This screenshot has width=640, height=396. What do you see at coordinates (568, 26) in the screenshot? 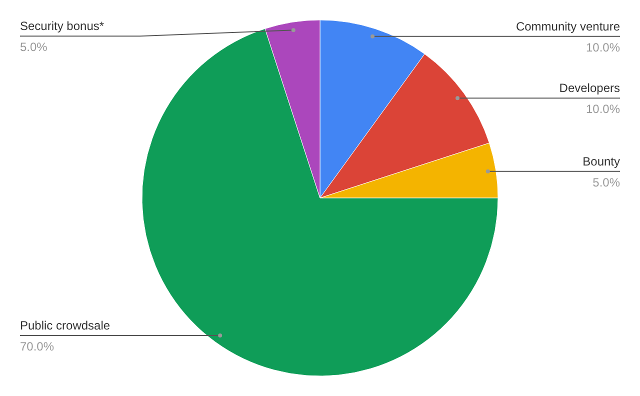
I see `slice-label: Community venture` at bounding box center [568, 26].